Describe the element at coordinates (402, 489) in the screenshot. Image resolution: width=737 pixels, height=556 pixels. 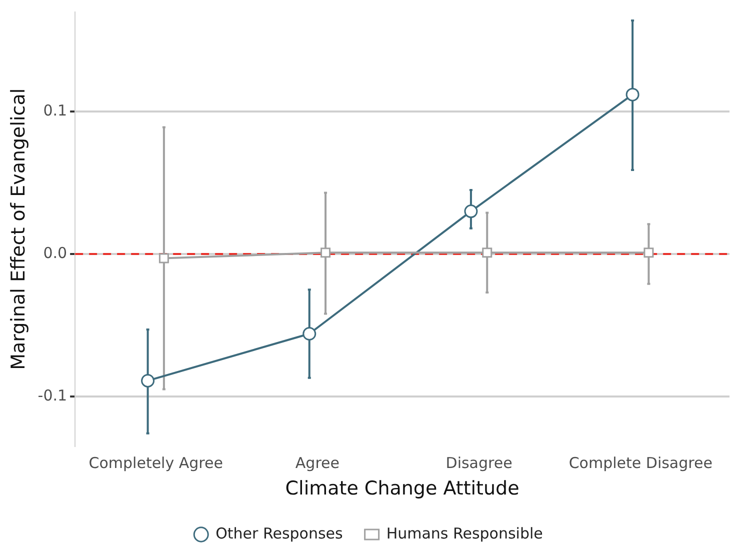
I see `x-axis-title: Climate Change Attitude` at that location.